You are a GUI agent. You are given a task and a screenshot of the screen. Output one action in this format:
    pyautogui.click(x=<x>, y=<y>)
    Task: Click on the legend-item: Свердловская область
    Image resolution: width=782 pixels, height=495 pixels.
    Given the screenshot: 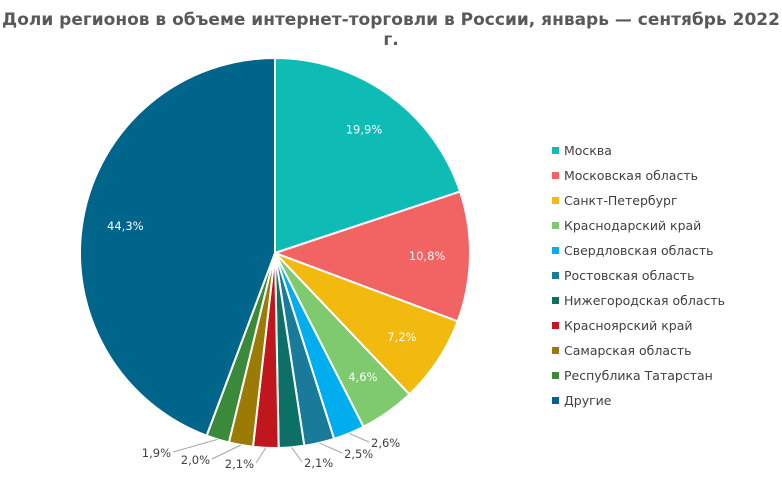 What is the action you would take?
    pyautogui.click(x=638, y=250)
    